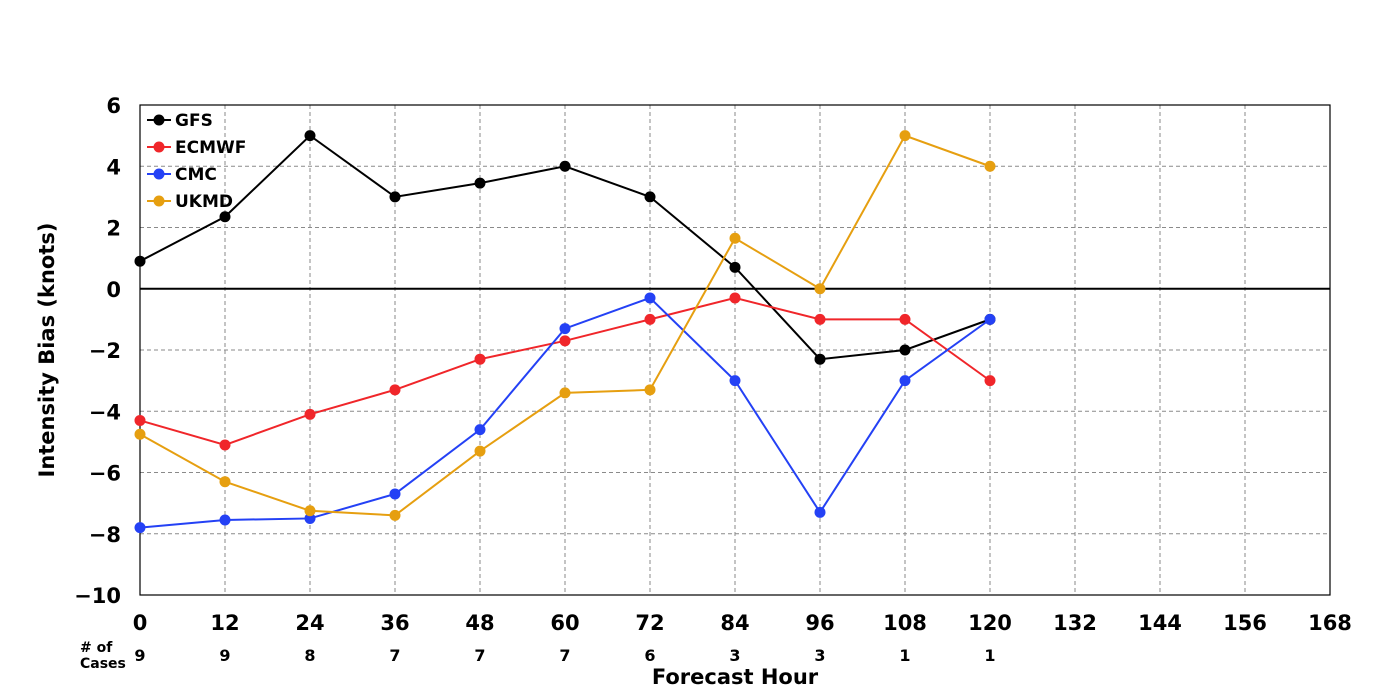 The width and height of the screenshot is (1400, 700). Describe the element at coordinates (113, 106) in the screenshot. I see `y-tick-label: 6` at that location.